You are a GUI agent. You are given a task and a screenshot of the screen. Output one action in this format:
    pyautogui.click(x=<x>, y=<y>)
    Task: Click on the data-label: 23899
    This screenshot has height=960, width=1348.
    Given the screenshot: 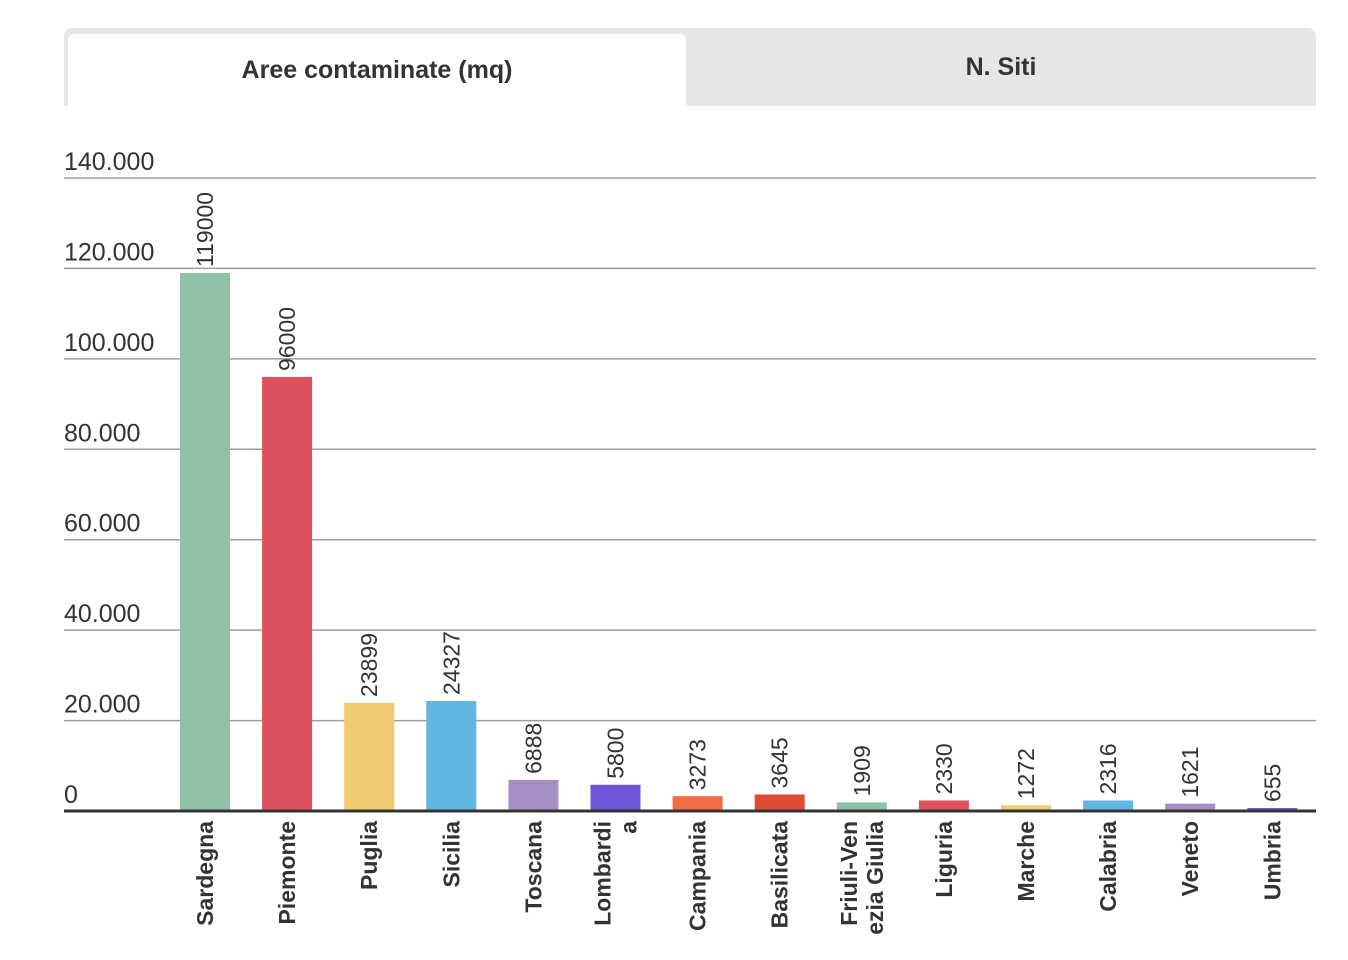 What is the action you would take?
    pyautogui.click(x=369, y=665)
    